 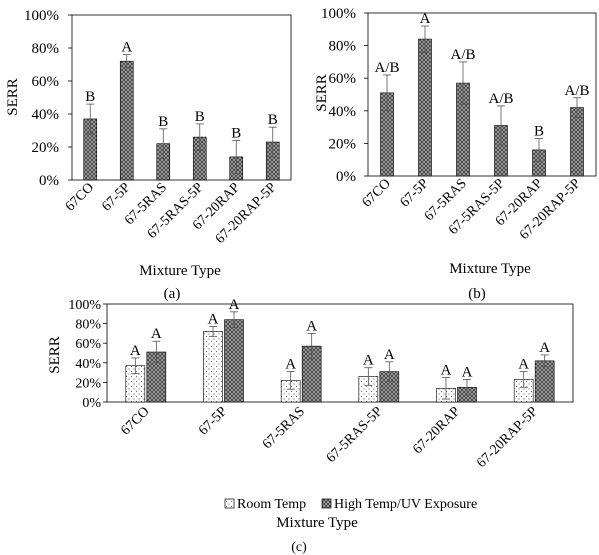 I want to click on panel-b-y-axis-label: SERR, so click(x=322, y=93).